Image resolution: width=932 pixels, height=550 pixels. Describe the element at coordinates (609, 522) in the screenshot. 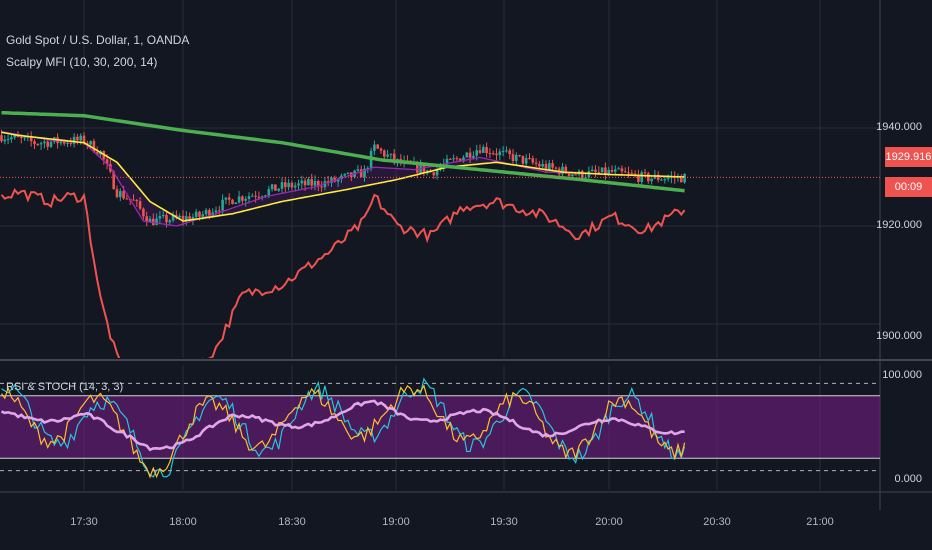

I see `time-tick: 20:00` at that location.